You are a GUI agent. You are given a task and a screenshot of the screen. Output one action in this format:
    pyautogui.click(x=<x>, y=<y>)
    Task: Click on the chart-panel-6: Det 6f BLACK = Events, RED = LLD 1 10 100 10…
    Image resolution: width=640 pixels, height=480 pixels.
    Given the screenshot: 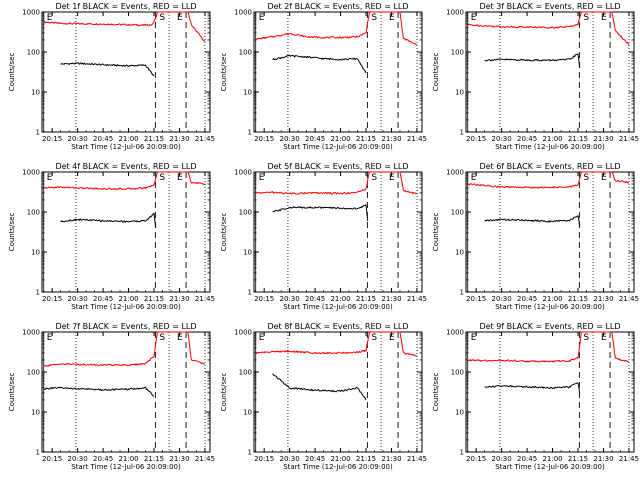 What is the action you would take?
    pyautogui.click(x=535, y=236)
    